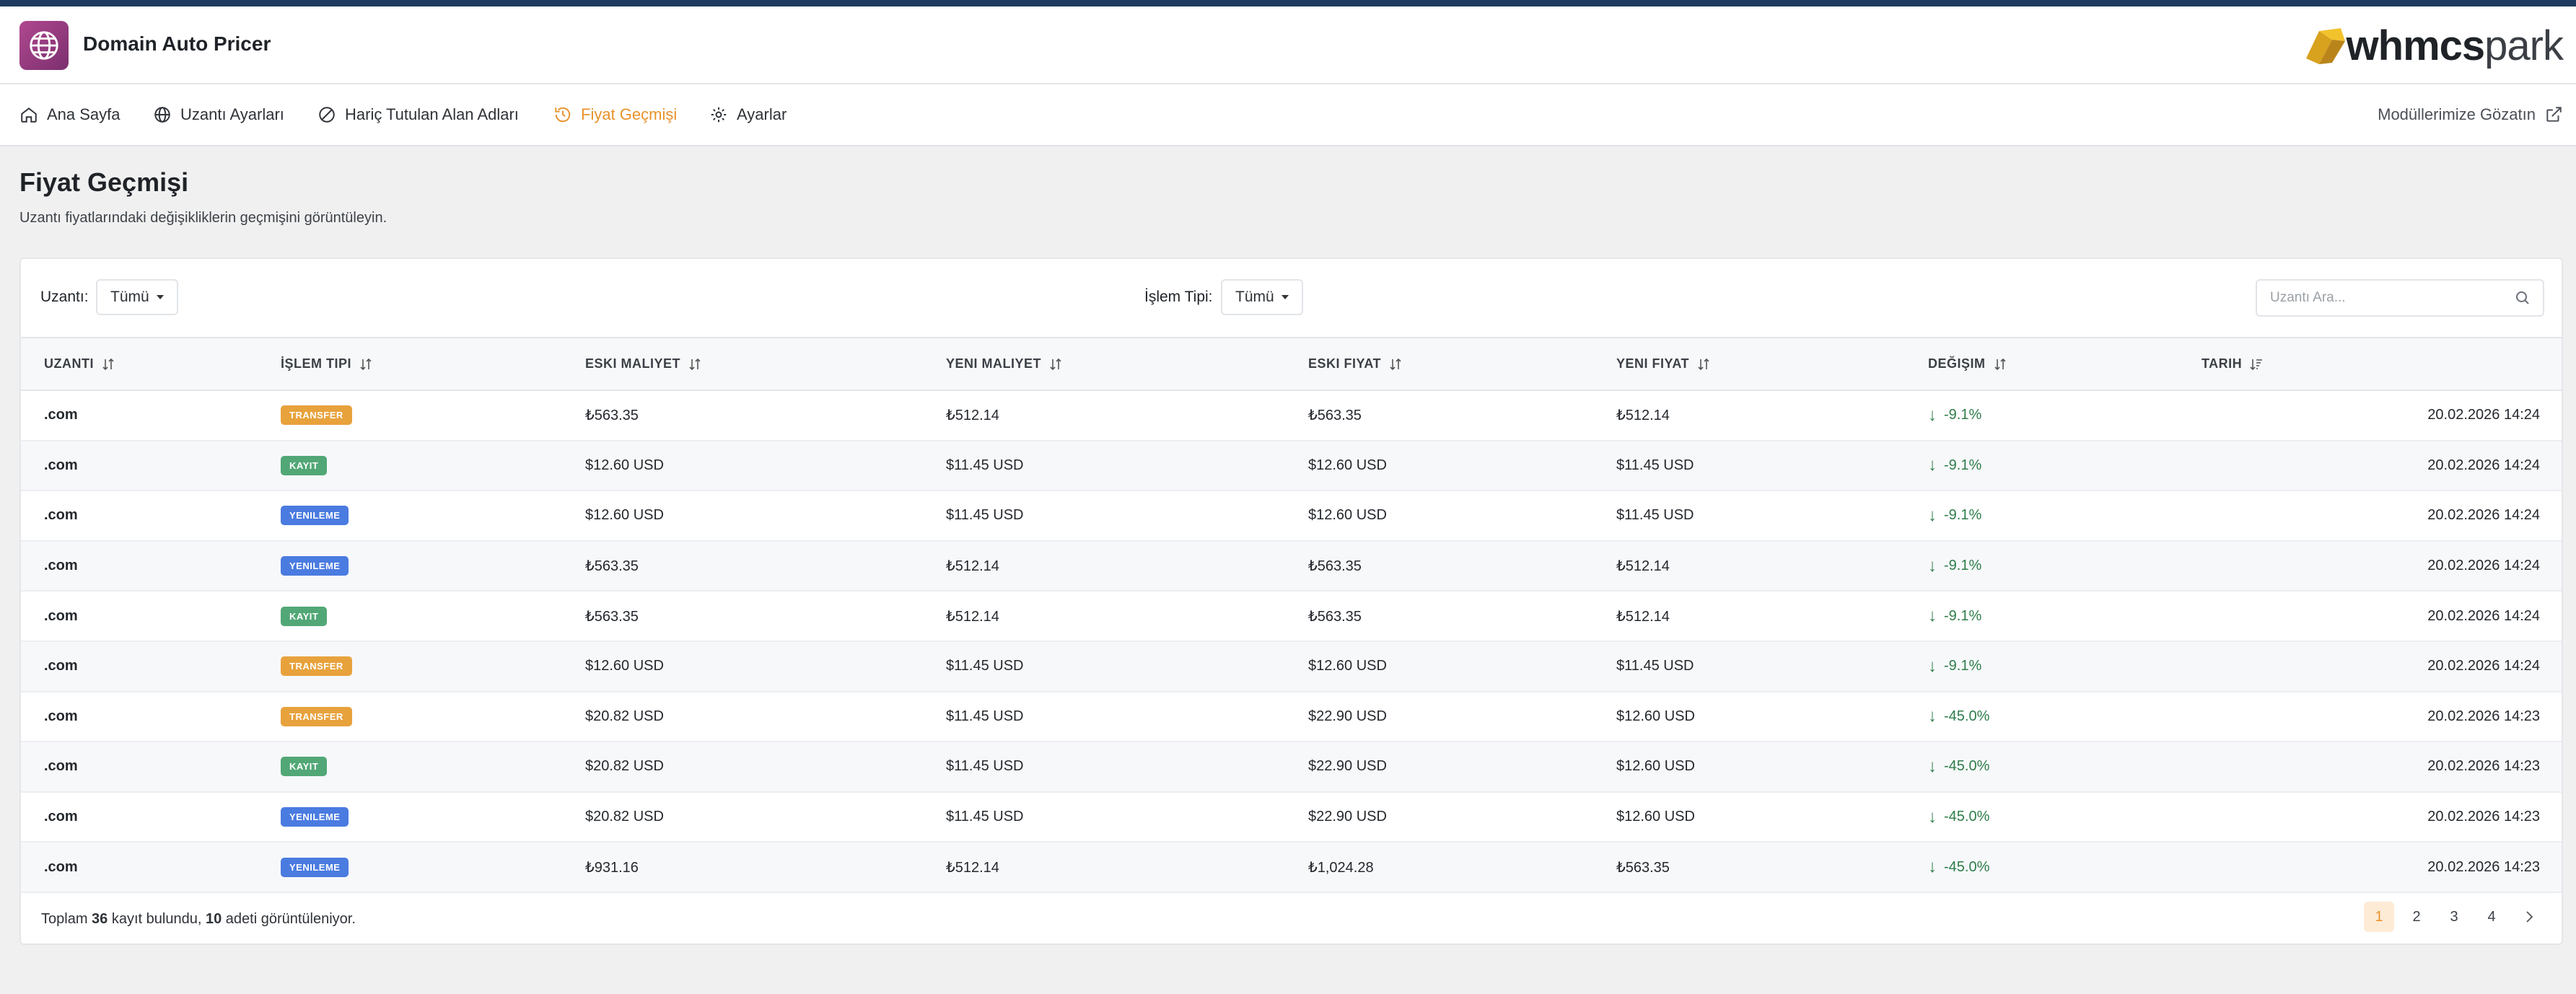 Image resolution: width=2576 pixels, height=994 pixels. What do you see at coordinates (1127, 364) in the screenshot?
I see `column-header-new-cost: YENI MALIYET` at bounding box center [1127, 364].